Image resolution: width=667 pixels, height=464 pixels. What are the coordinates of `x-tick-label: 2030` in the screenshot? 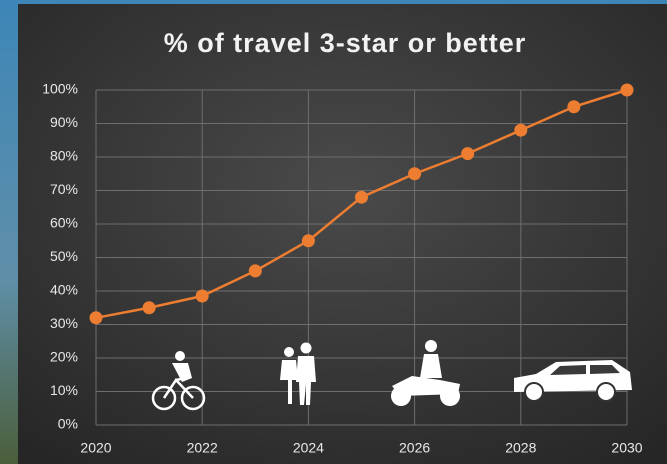 It's located at (626, 448).